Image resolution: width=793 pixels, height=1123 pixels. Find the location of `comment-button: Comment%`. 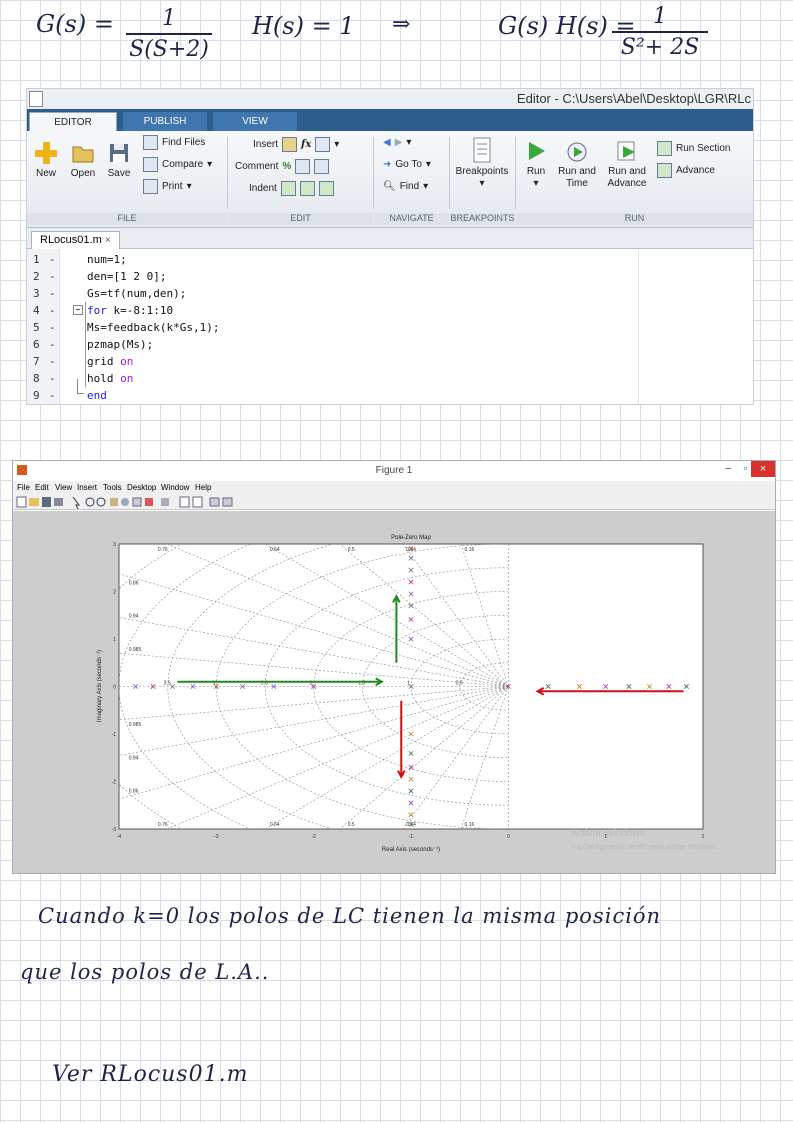

comment-button: Comment% is located at coordinates (282, 166).